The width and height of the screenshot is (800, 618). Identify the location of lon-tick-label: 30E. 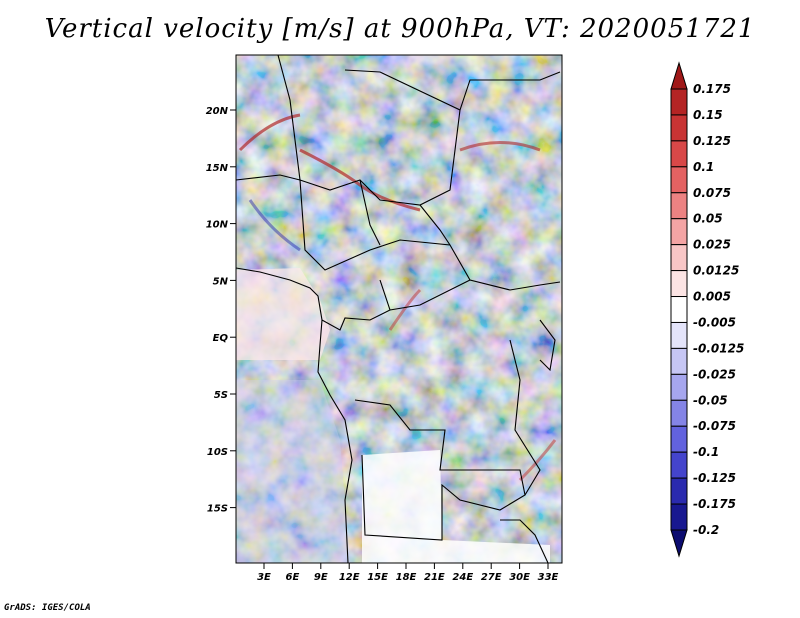
(519, 577).